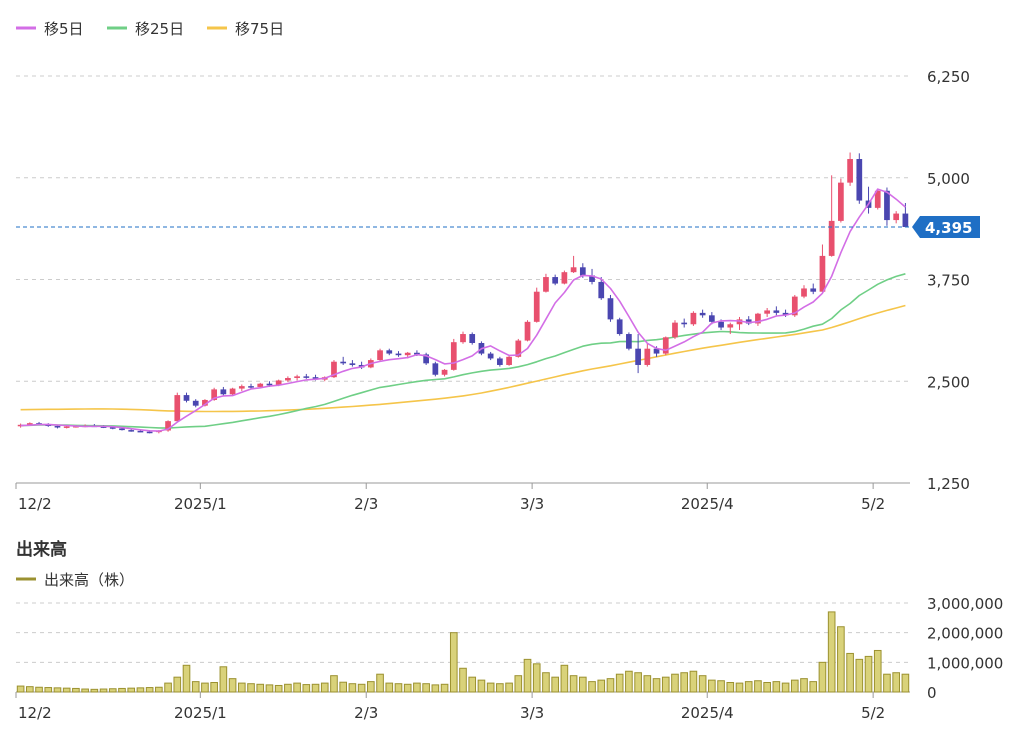 The height and width of the screenshot is (731, 1024). I want to click on legend-item-ma25: 移25日, so click(145, 29).